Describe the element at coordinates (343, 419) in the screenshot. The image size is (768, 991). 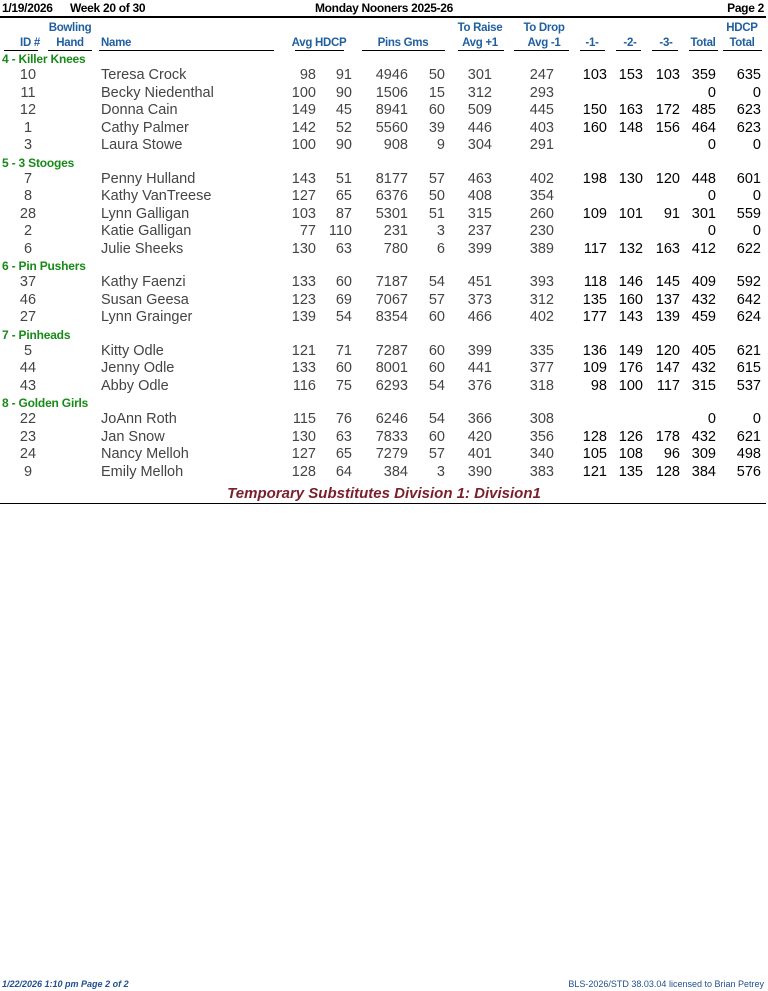
I see `handicap: 76` at that location.